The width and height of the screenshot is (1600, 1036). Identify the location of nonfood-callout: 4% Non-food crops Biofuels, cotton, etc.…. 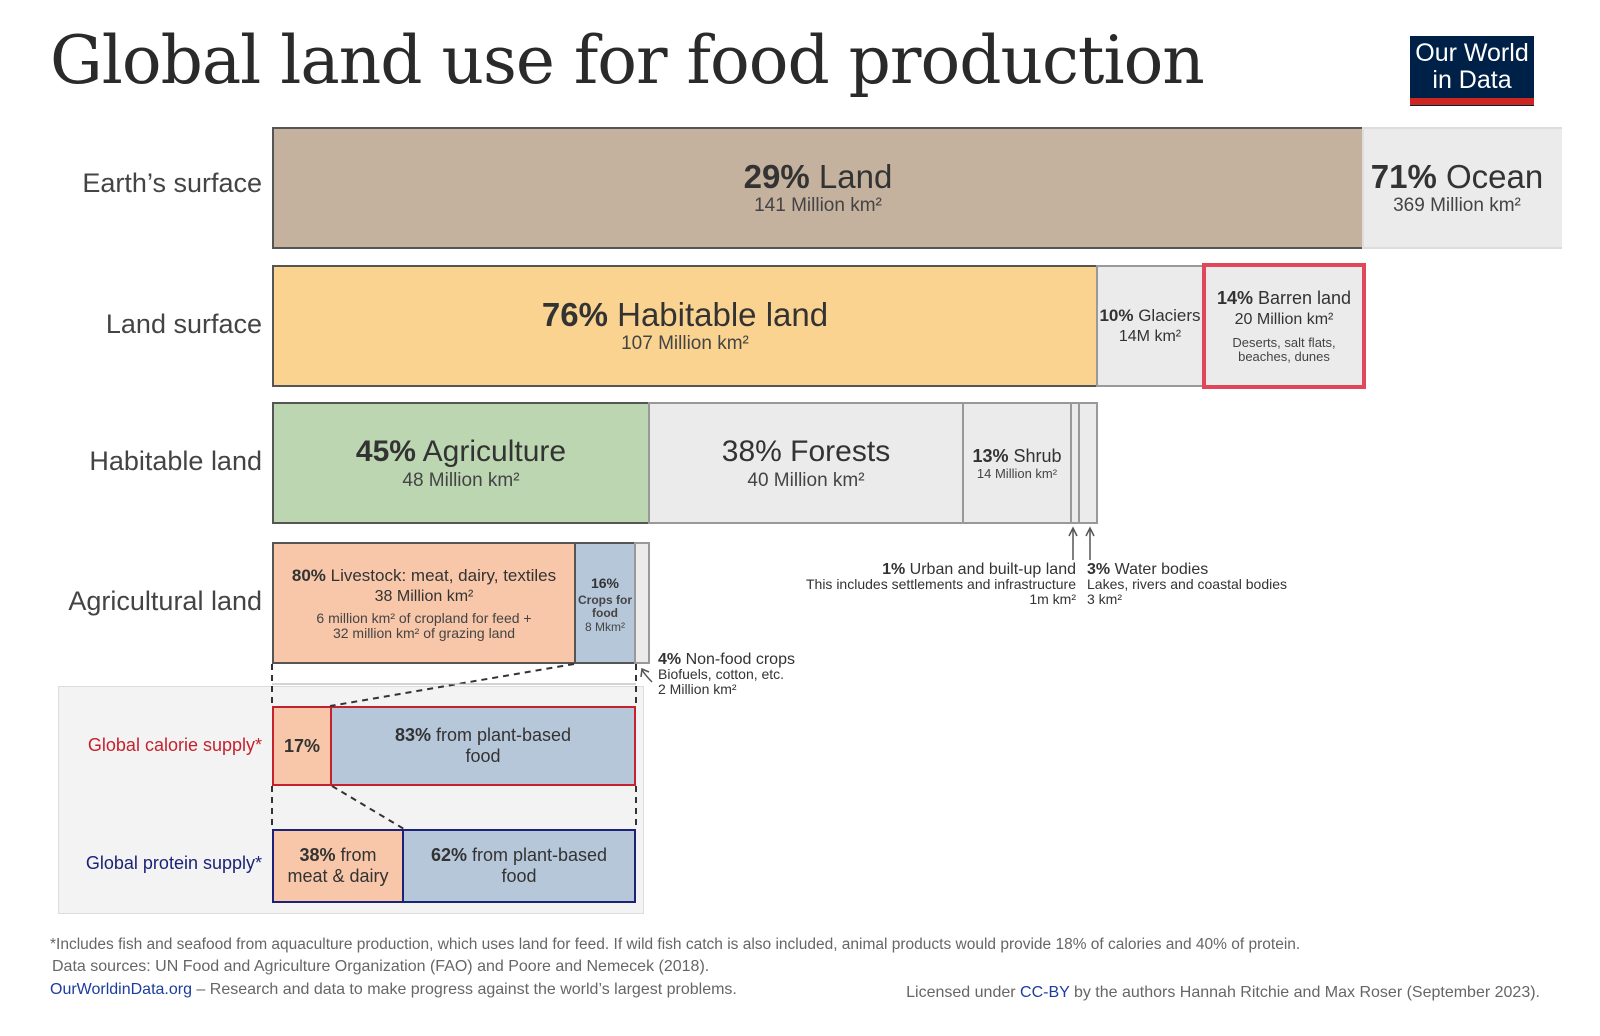
(726, 674).